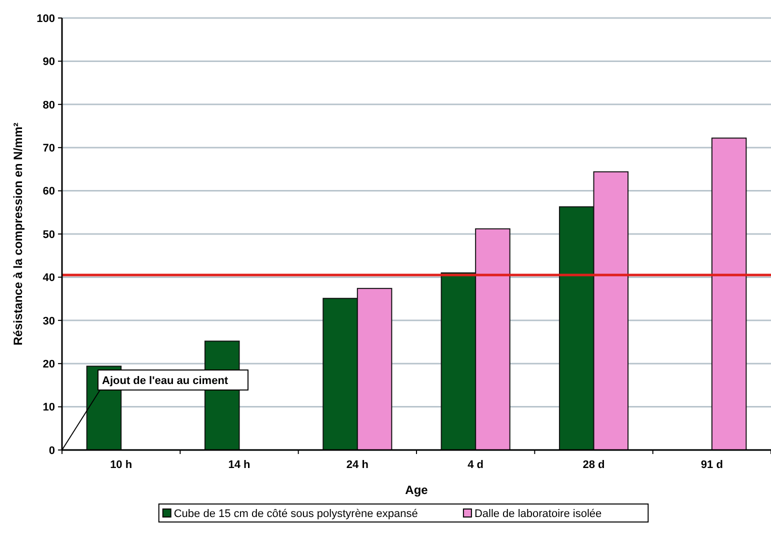  What do you see at coordinates (729, 294) in the screenshot?
I see `bar` at bounding box center [729, 294].